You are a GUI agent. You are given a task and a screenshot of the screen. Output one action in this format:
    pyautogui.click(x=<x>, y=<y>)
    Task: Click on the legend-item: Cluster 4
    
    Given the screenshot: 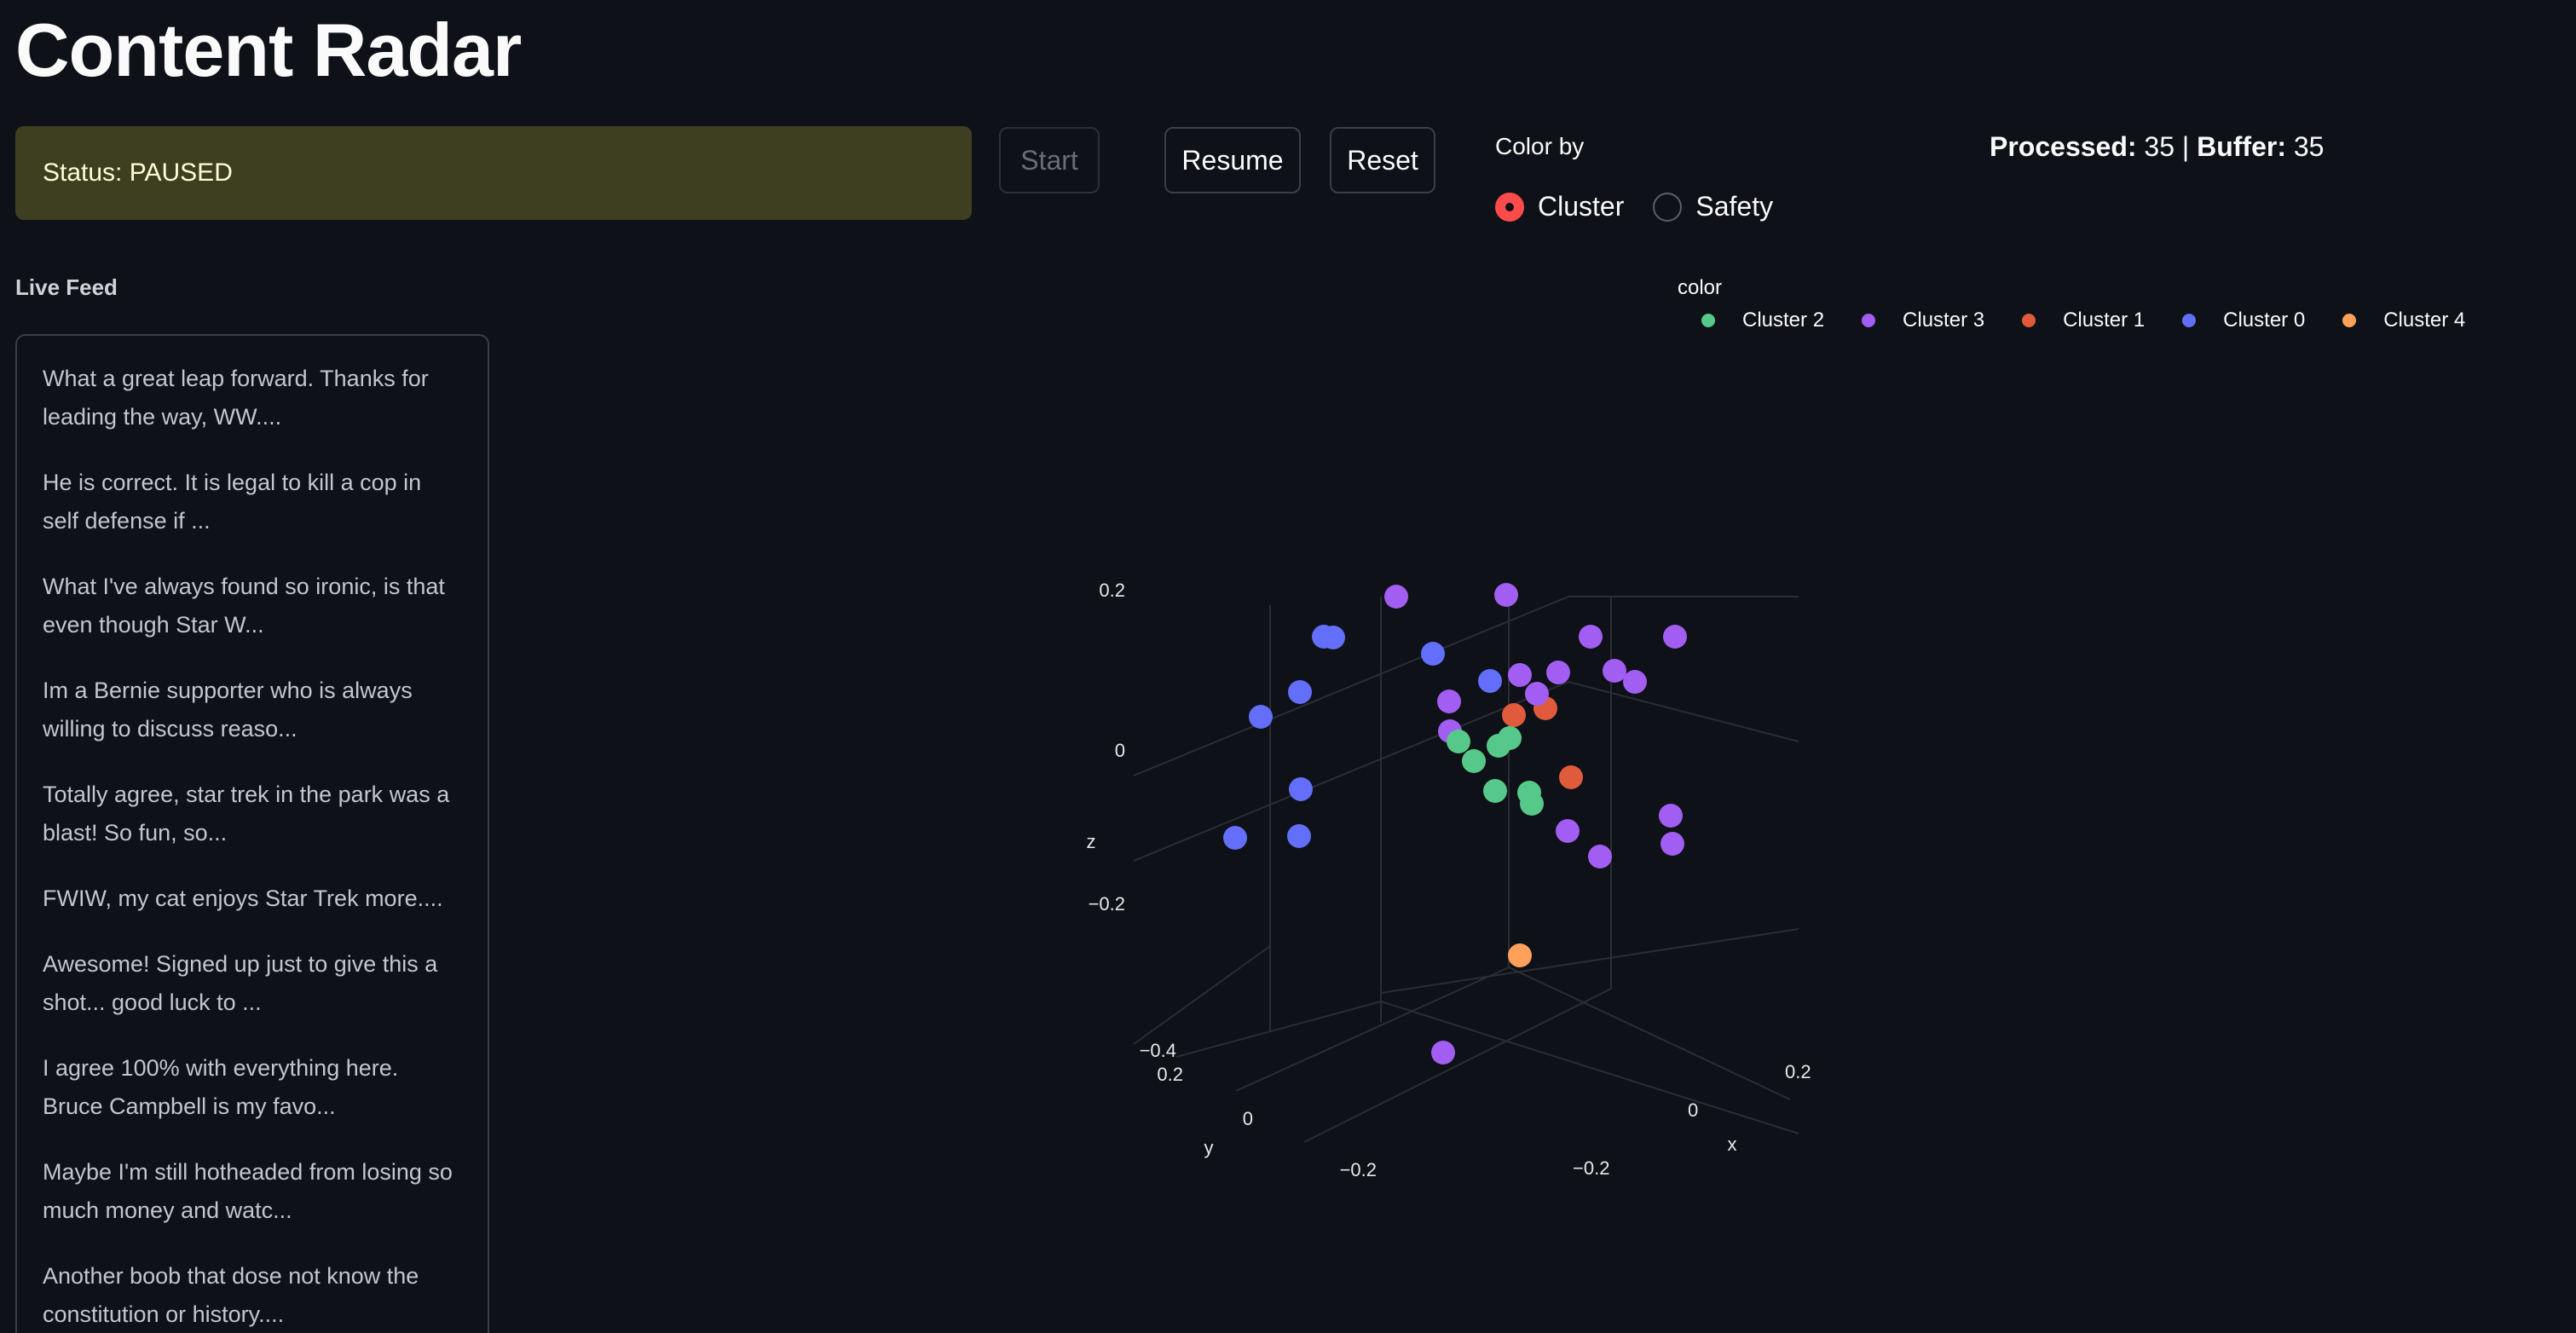 What is the action you would take?
    pyautogui.click(x=2403, y=320)
    